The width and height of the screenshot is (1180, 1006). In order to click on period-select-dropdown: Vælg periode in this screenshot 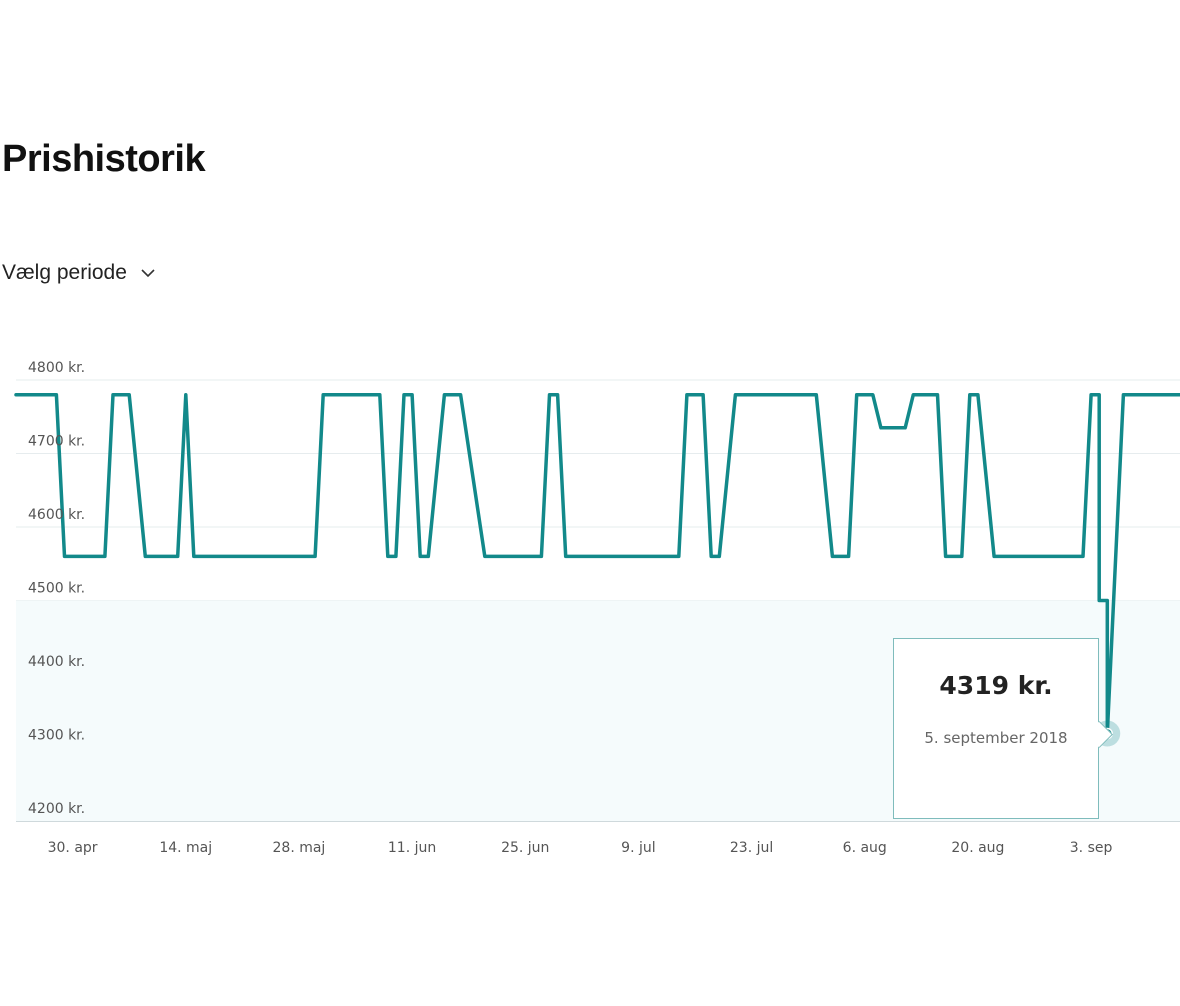, I will do `click(78, 273)`.